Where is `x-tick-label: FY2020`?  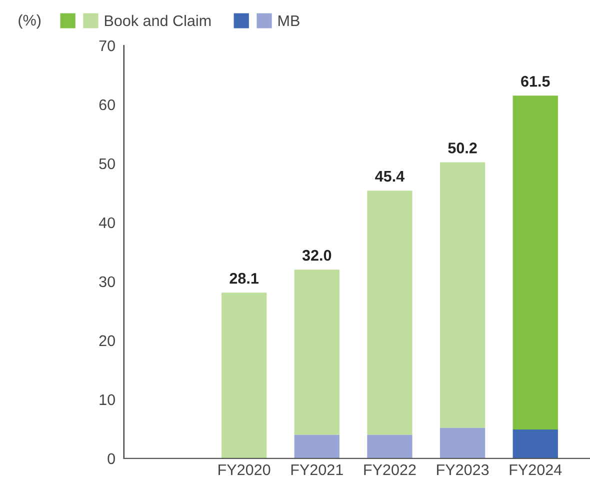
x-tick-label: FY2020 is located at coordinates (244, 470).